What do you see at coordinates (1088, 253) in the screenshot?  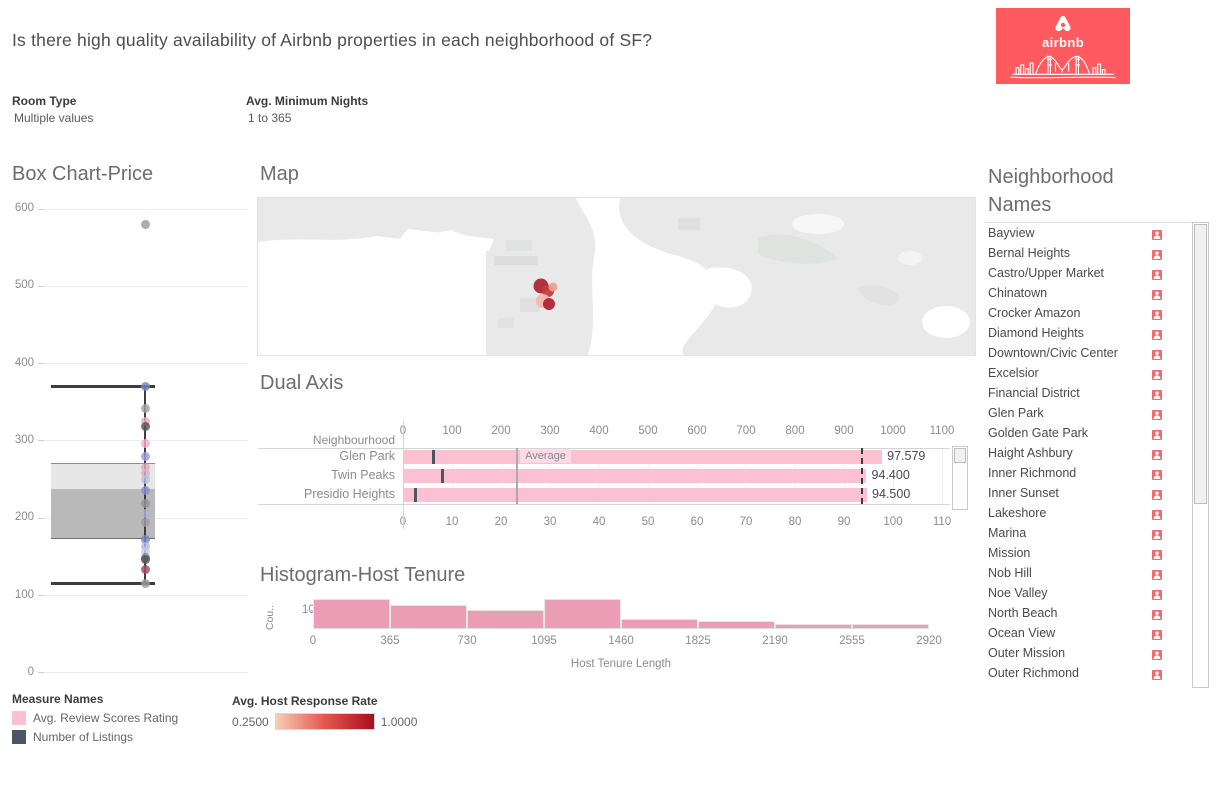 I see `neighborhood-list-item: Bernal Heights` at bounding box center [1088, 253].